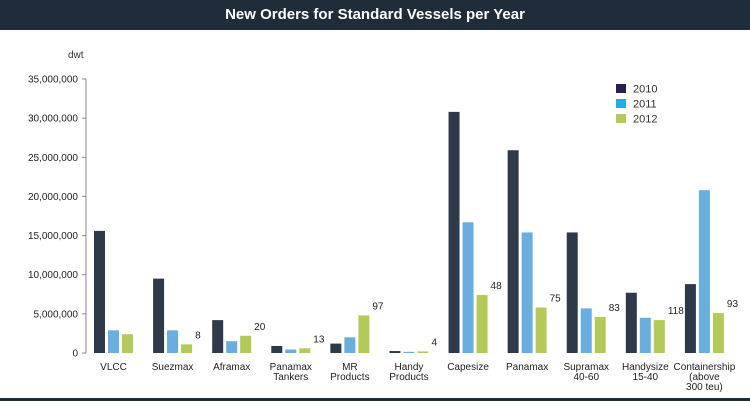 The height and width of the screenshot is (407, 750). Describe the element at coordinates (75, 354) in the screenshot. I see `y-tick-label: 0` at that location.